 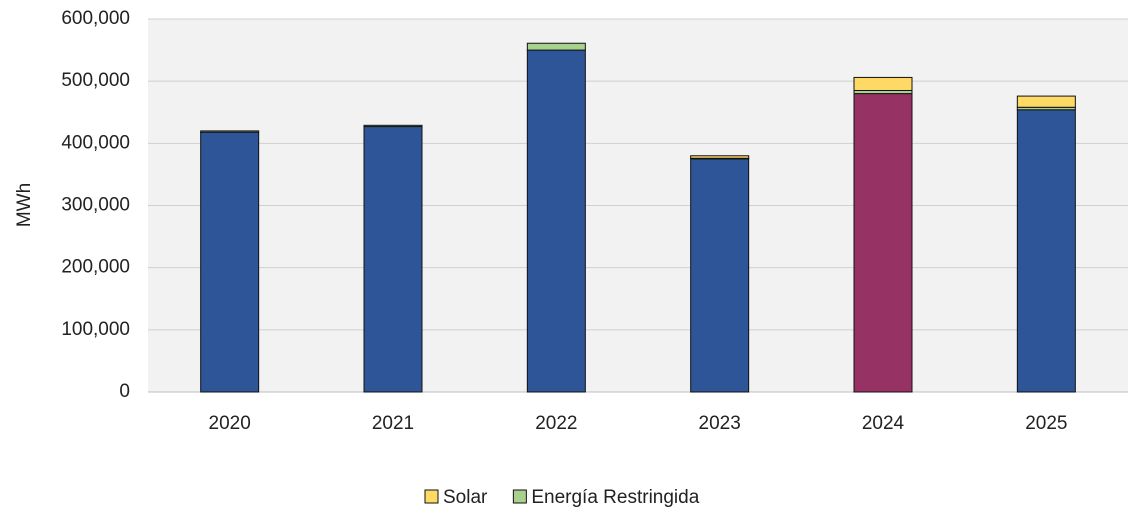 What do you see at coordinates (556, 423) in the screenshot?
I see `x-tick-label: 2022` at bounding box center [556, 423].